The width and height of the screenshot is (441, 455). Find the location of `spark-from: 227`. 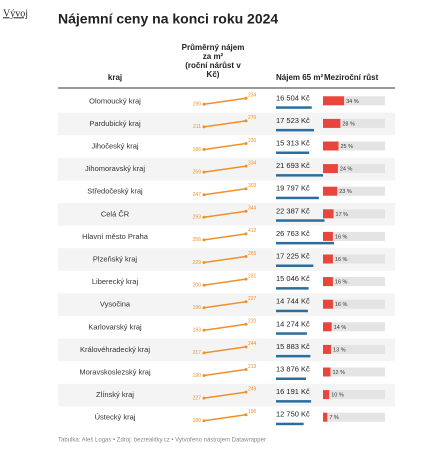

spark-from: 227 is located at coordinates (197, 398).